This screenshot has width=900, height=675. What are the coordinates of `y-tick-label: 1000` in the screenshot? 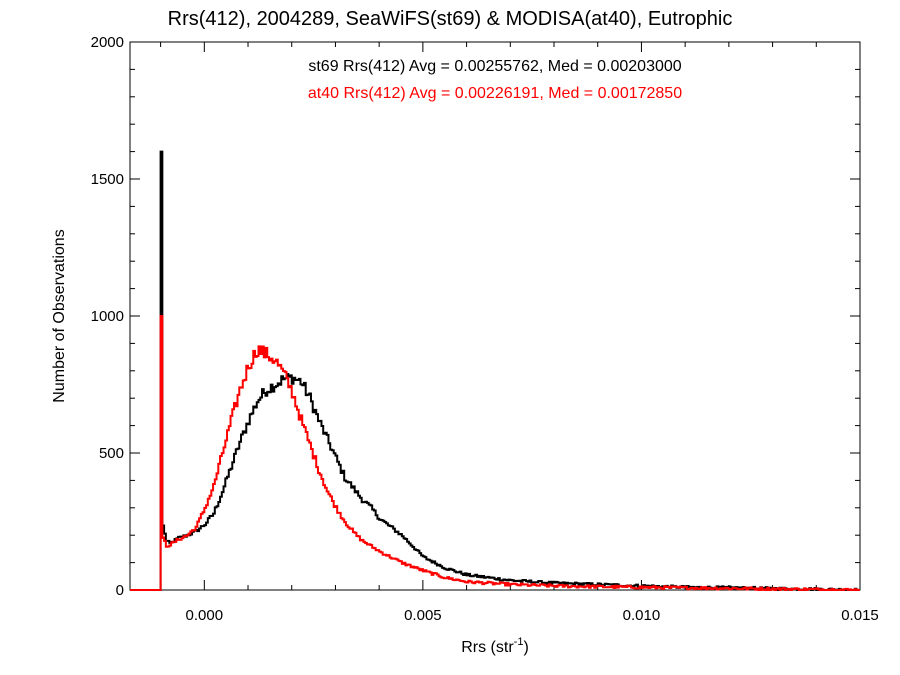 It's located at (107, 316).